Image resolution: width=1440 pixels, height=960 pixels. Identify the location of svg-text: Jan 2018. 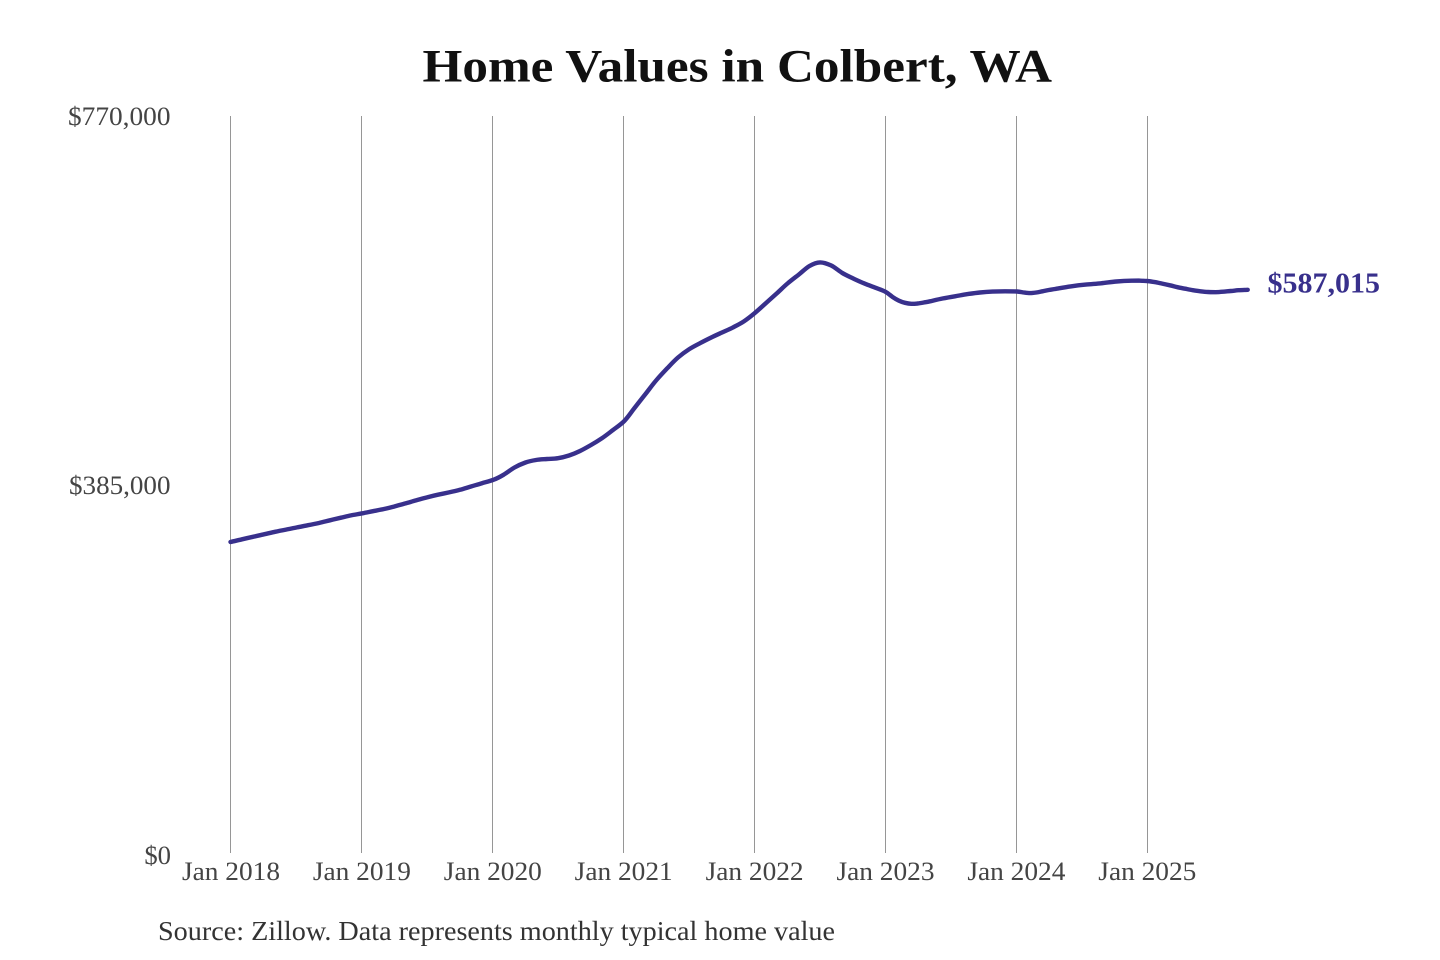
(231, 871).